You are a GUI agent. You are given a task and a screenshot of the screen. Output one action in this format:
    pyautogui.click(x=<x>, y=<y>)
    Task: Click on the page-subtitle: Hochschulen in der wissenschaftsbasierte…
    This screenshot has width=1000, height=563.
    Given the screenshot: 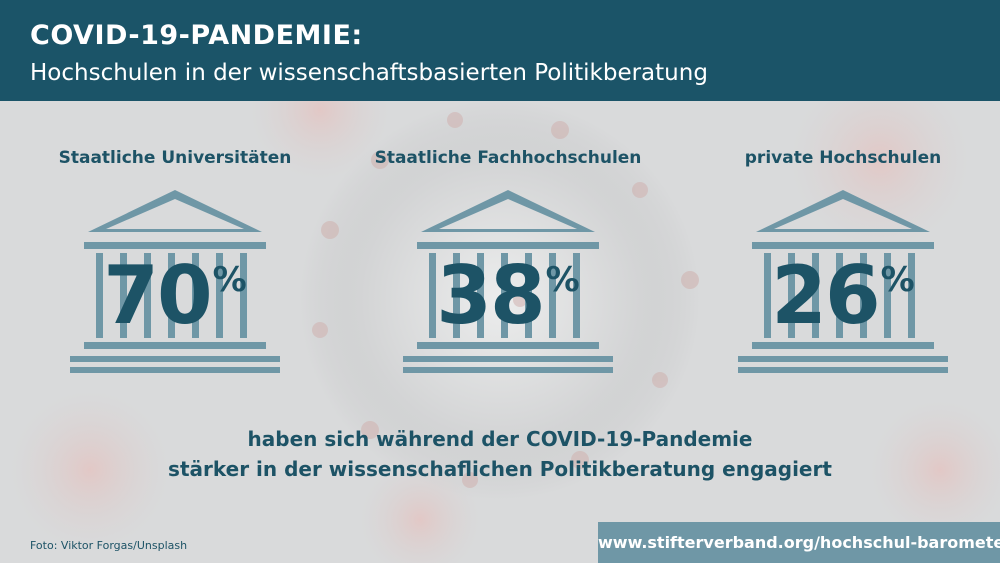 What is the action you would take?
    pyautogui.click(x=369, y=73)
    